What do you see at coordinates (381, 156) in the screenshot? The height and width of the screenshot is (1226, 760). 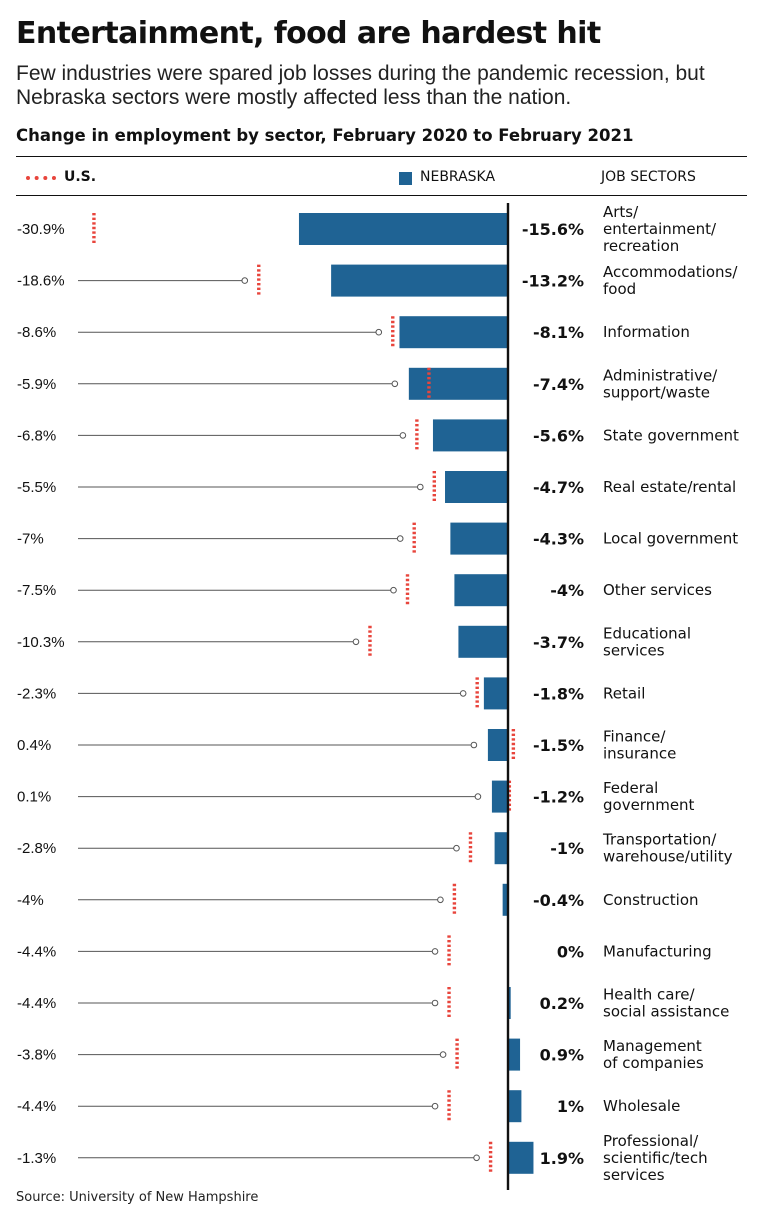 I see `top-rule` at bounding box center [381, 156].